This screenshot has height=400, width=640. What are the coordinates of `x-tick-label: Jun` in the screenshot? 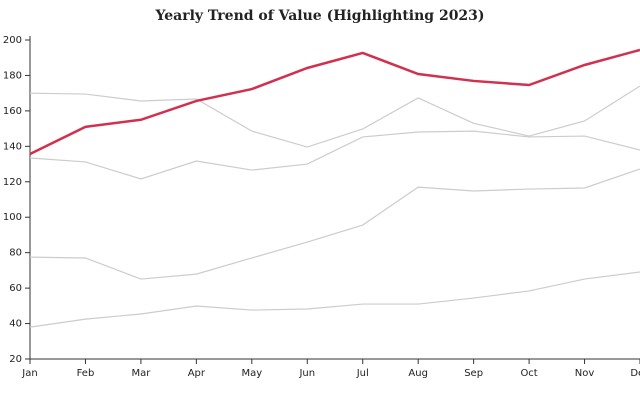 It's located at (306, 373).